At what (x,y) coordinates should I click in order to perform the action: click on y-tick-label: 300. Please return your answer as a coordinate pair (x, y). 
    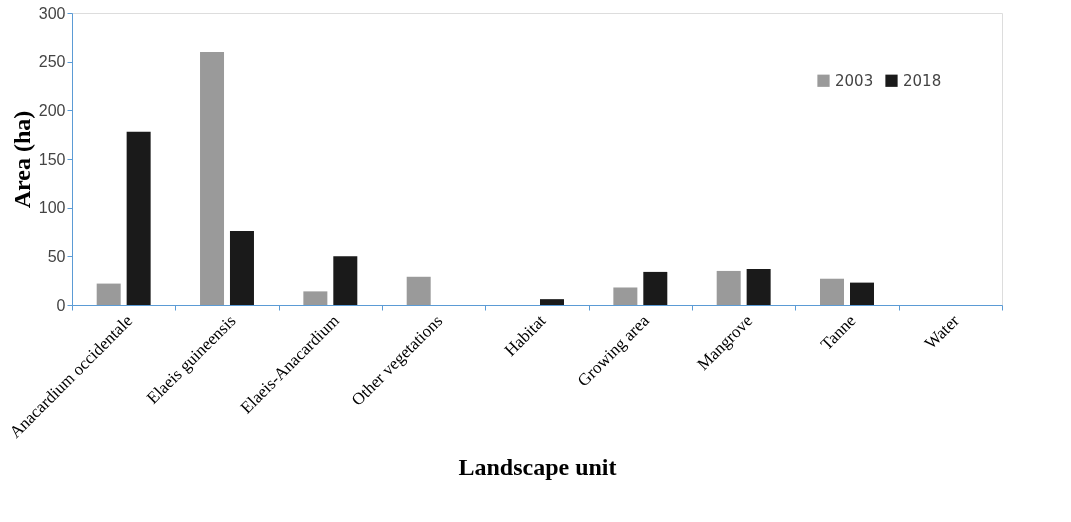
    Looking at the image, I should click on (52, 13).